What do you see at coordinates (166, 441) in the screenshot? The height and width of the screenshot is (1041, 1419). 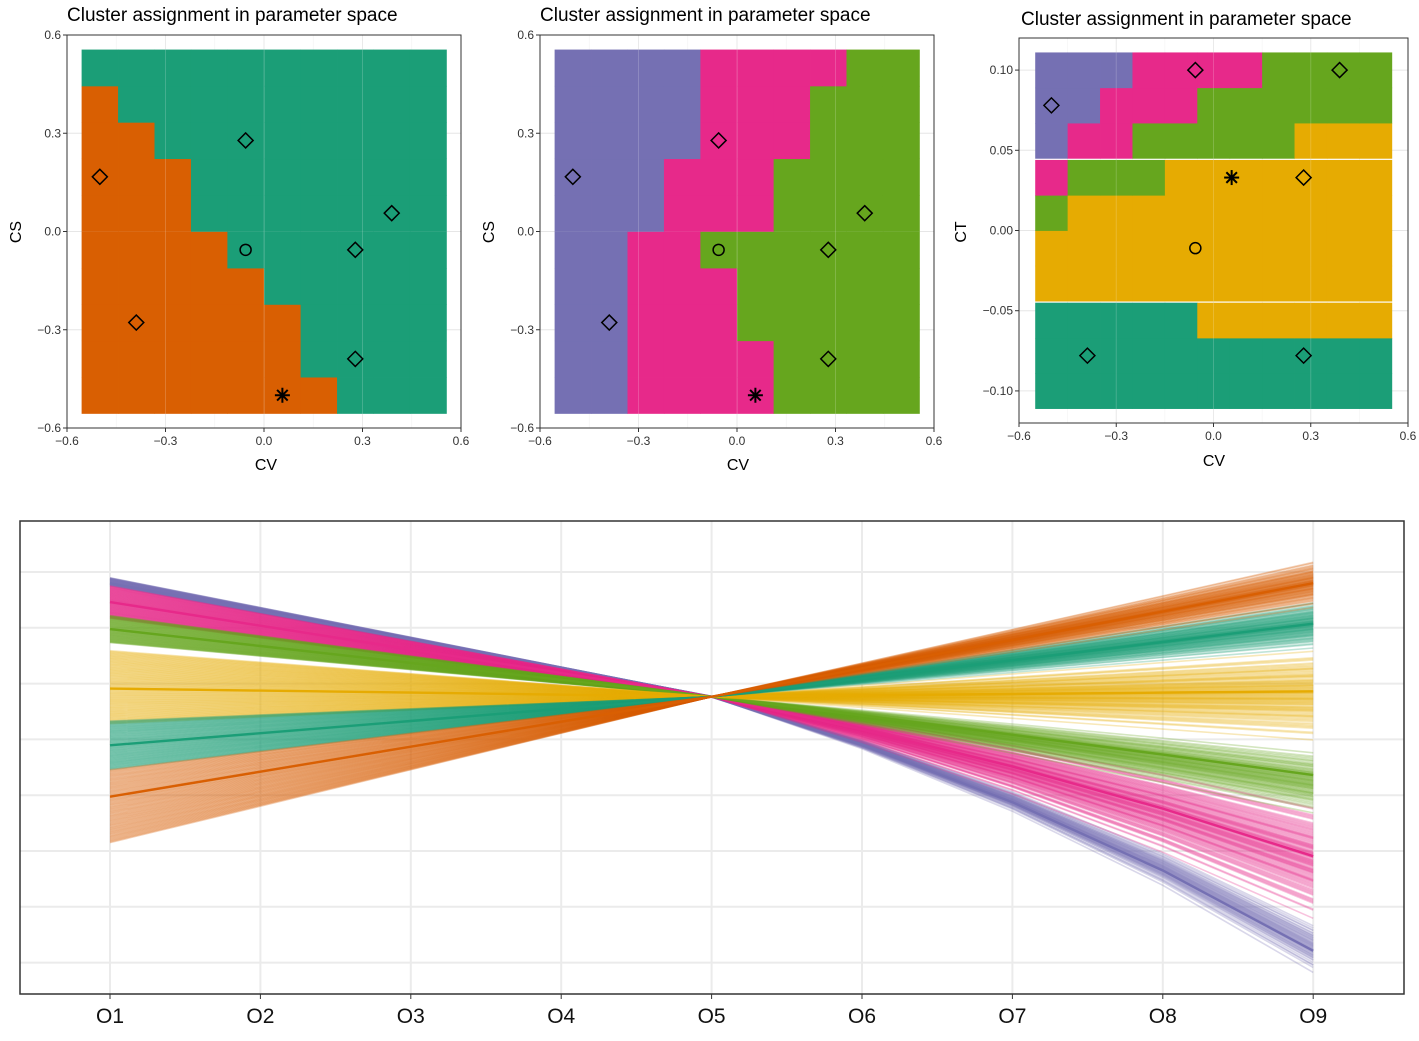 I see `x-tick-label: −0.3` at bounding box center [166, 441].